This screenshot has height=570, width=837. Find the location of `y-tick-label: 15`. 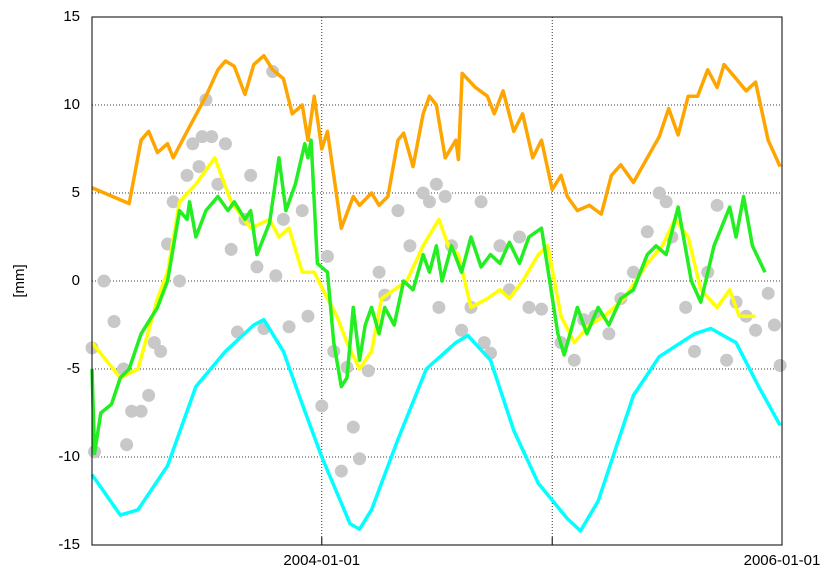

y-tick-label: 15 is located at coordinates (71, 16).